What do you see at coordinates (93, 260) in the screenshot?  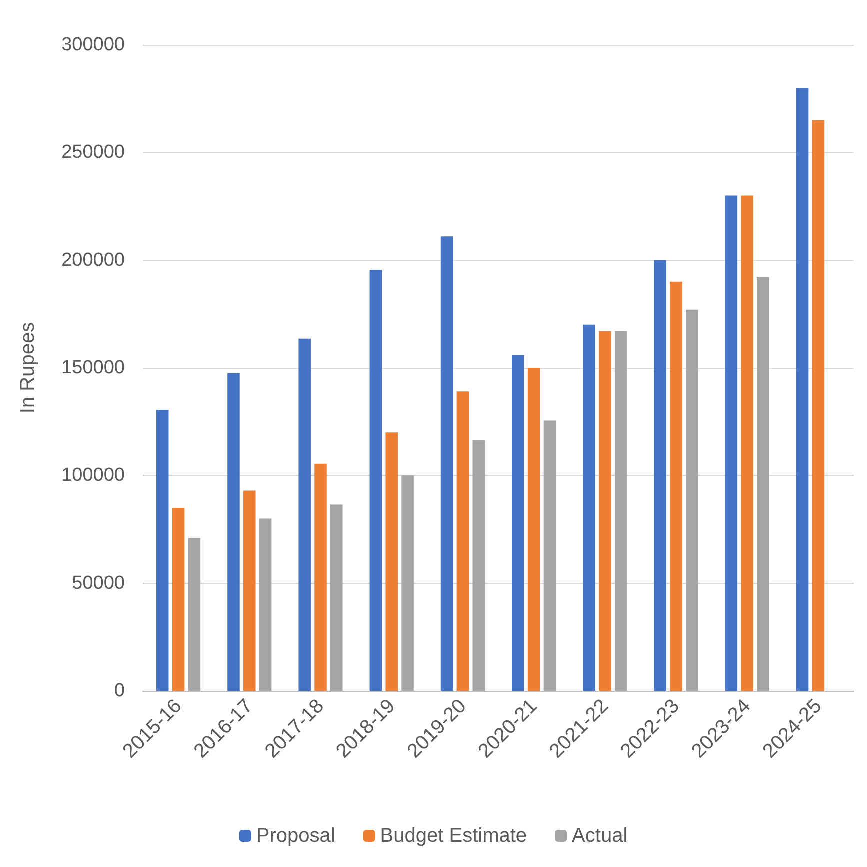 I see `y-tick-label: 200000` at bounding box center [93, 260].